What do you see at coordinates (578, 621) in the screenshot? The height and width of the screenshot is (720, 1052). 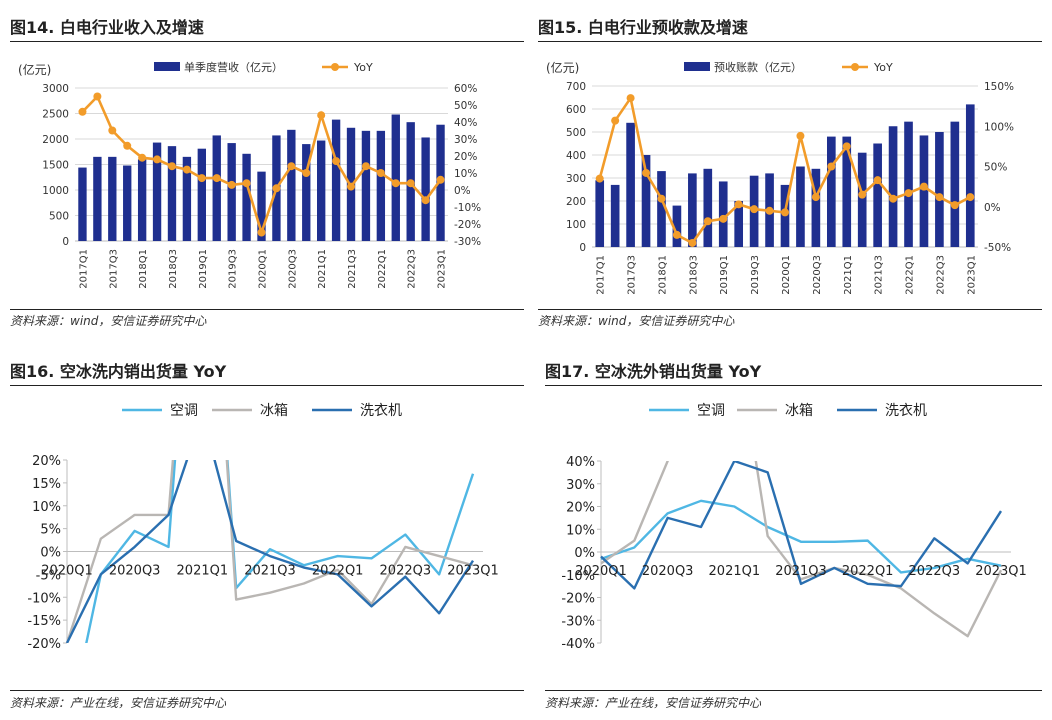 I see `y-tick-label: -30%` at bounding box center [578, 621].